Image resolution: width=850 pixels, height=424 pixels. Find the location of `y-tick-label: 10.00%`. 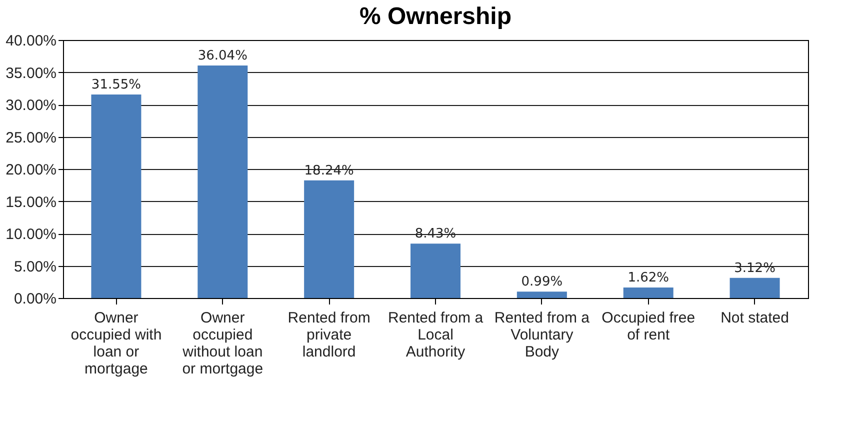

y-tick-label: 10.00% is located at coordinates (31, 234).